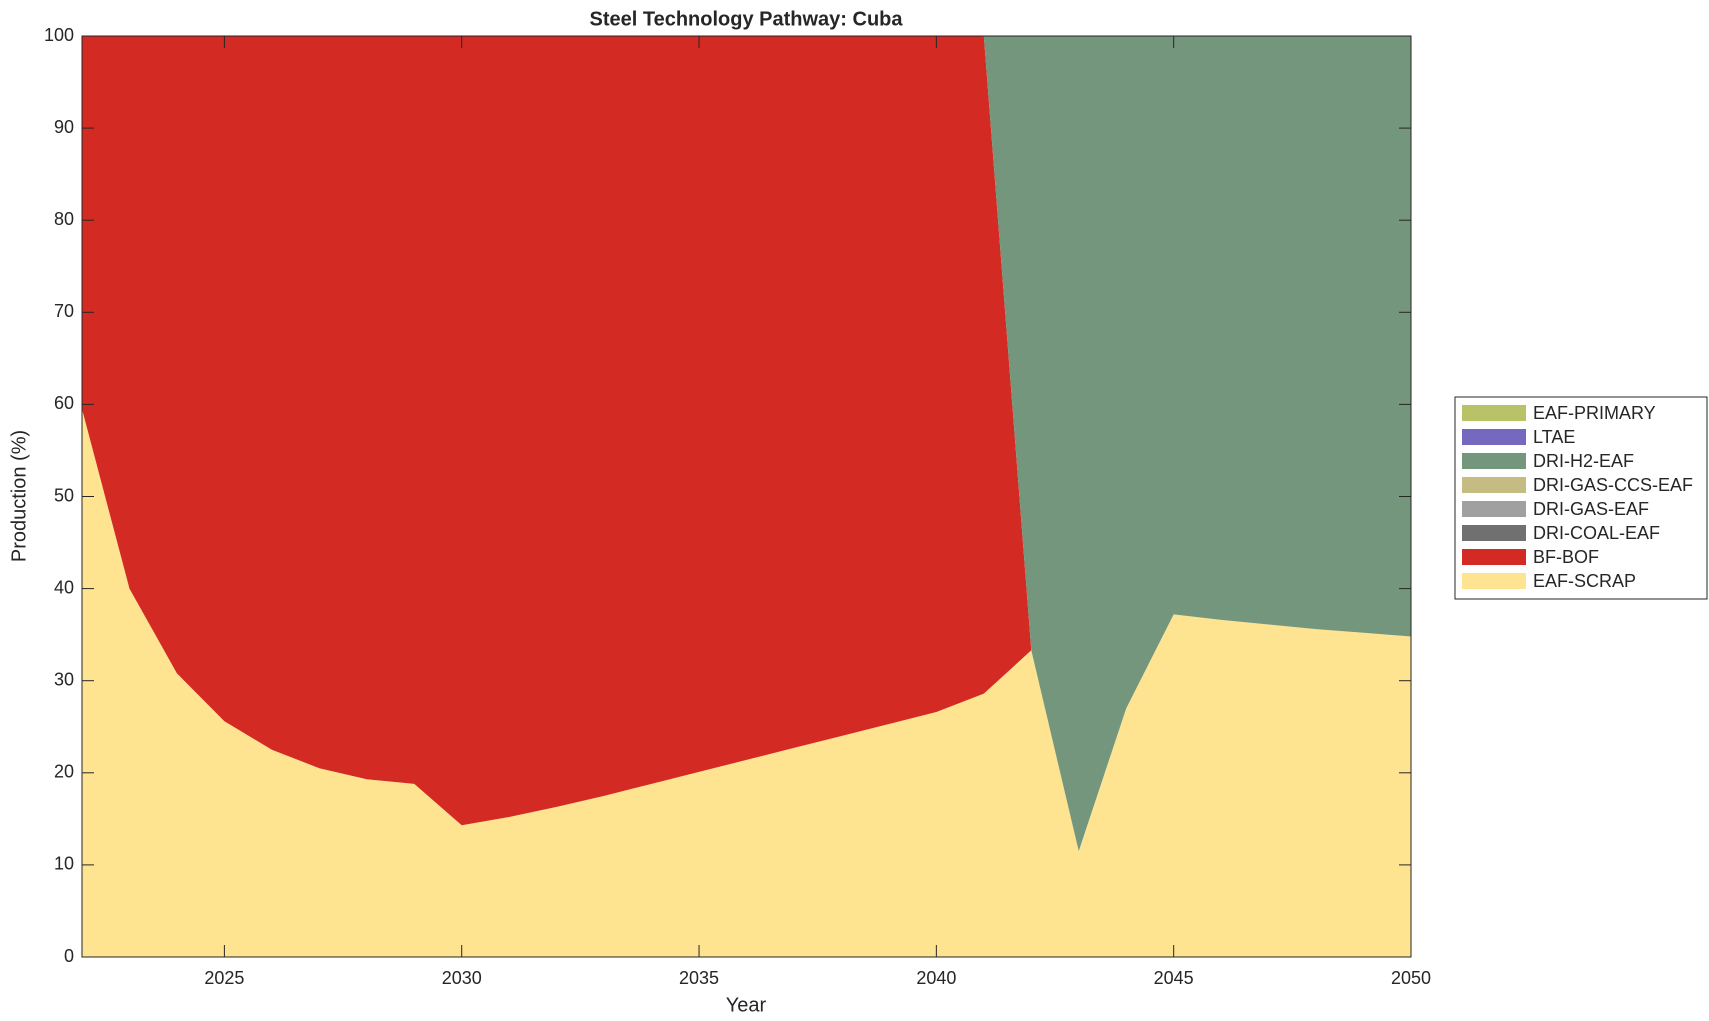 The width and height of the screenshot is (1709, 1021). What do you see at coordinates (746, 1005) in the screenshot?
I see `x-axis-label: Year` at bounding box center [746, 1005].